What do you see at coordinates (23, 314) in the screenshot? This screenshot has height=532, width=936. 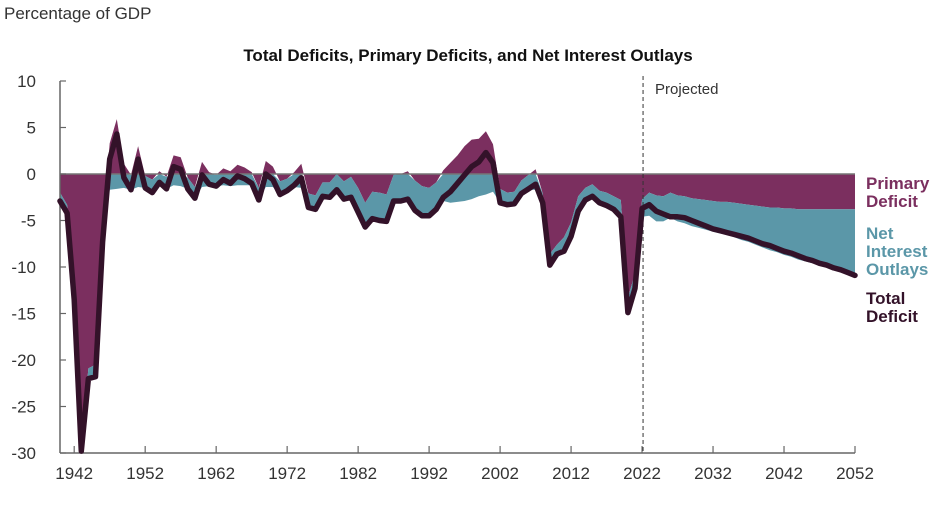 I see `y-tick-label: -15` at bounding box center [23, 314].